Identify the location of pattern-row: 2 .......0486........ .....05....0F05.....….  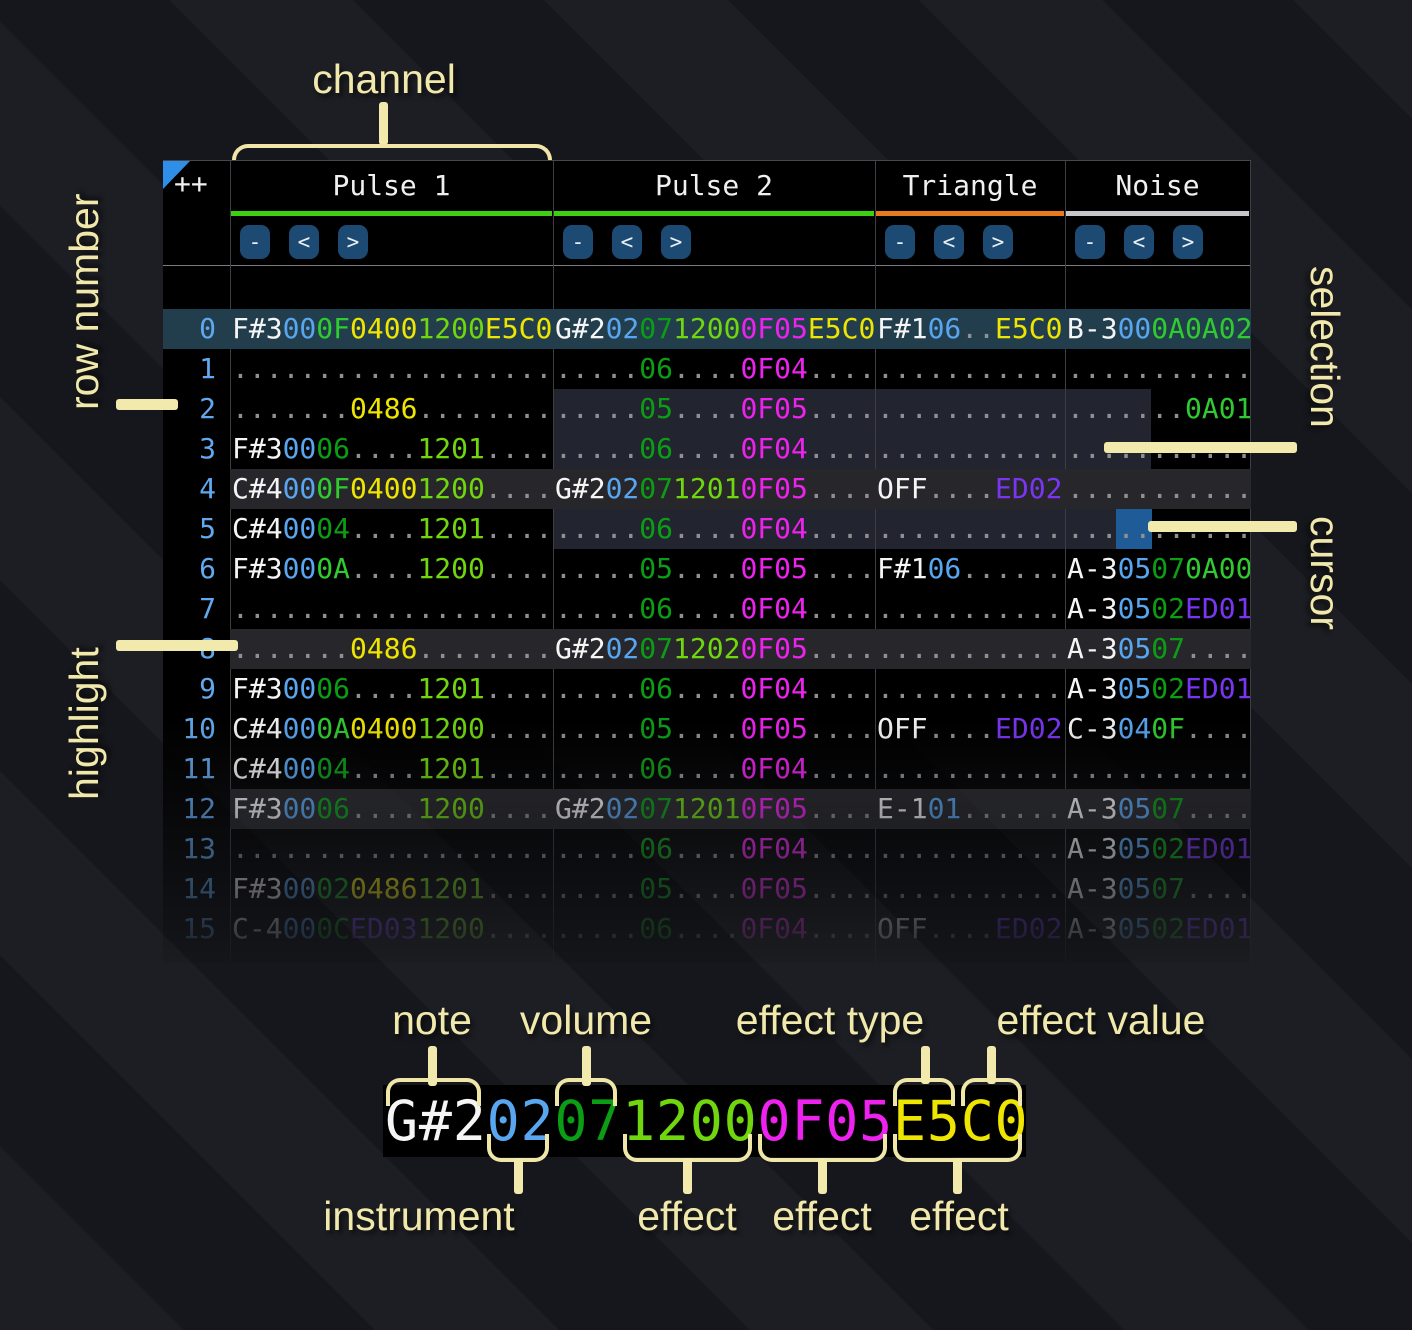
(707, 409).